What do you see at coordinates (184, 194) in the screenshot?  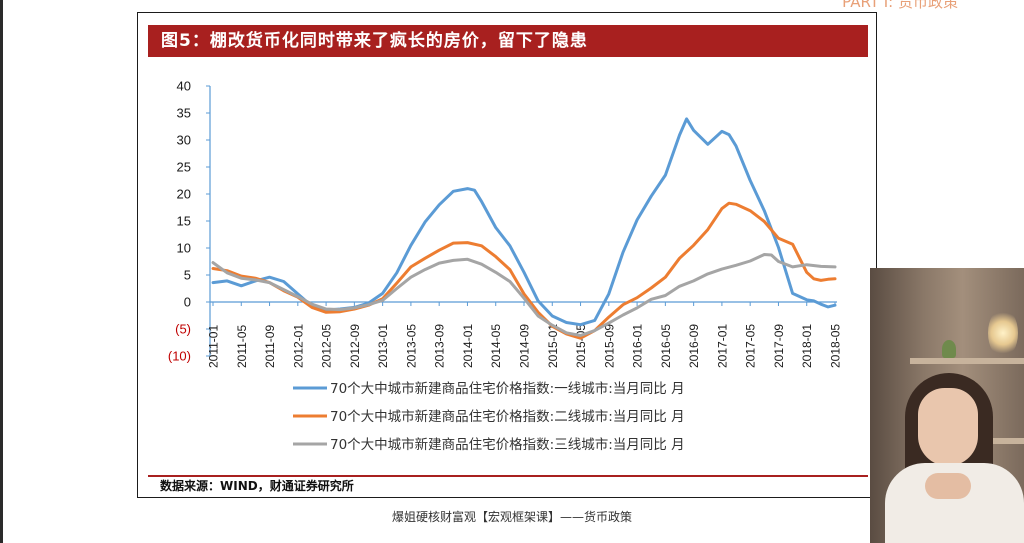 I see `y-tick-label: 20` at bounding box center [184, 194].